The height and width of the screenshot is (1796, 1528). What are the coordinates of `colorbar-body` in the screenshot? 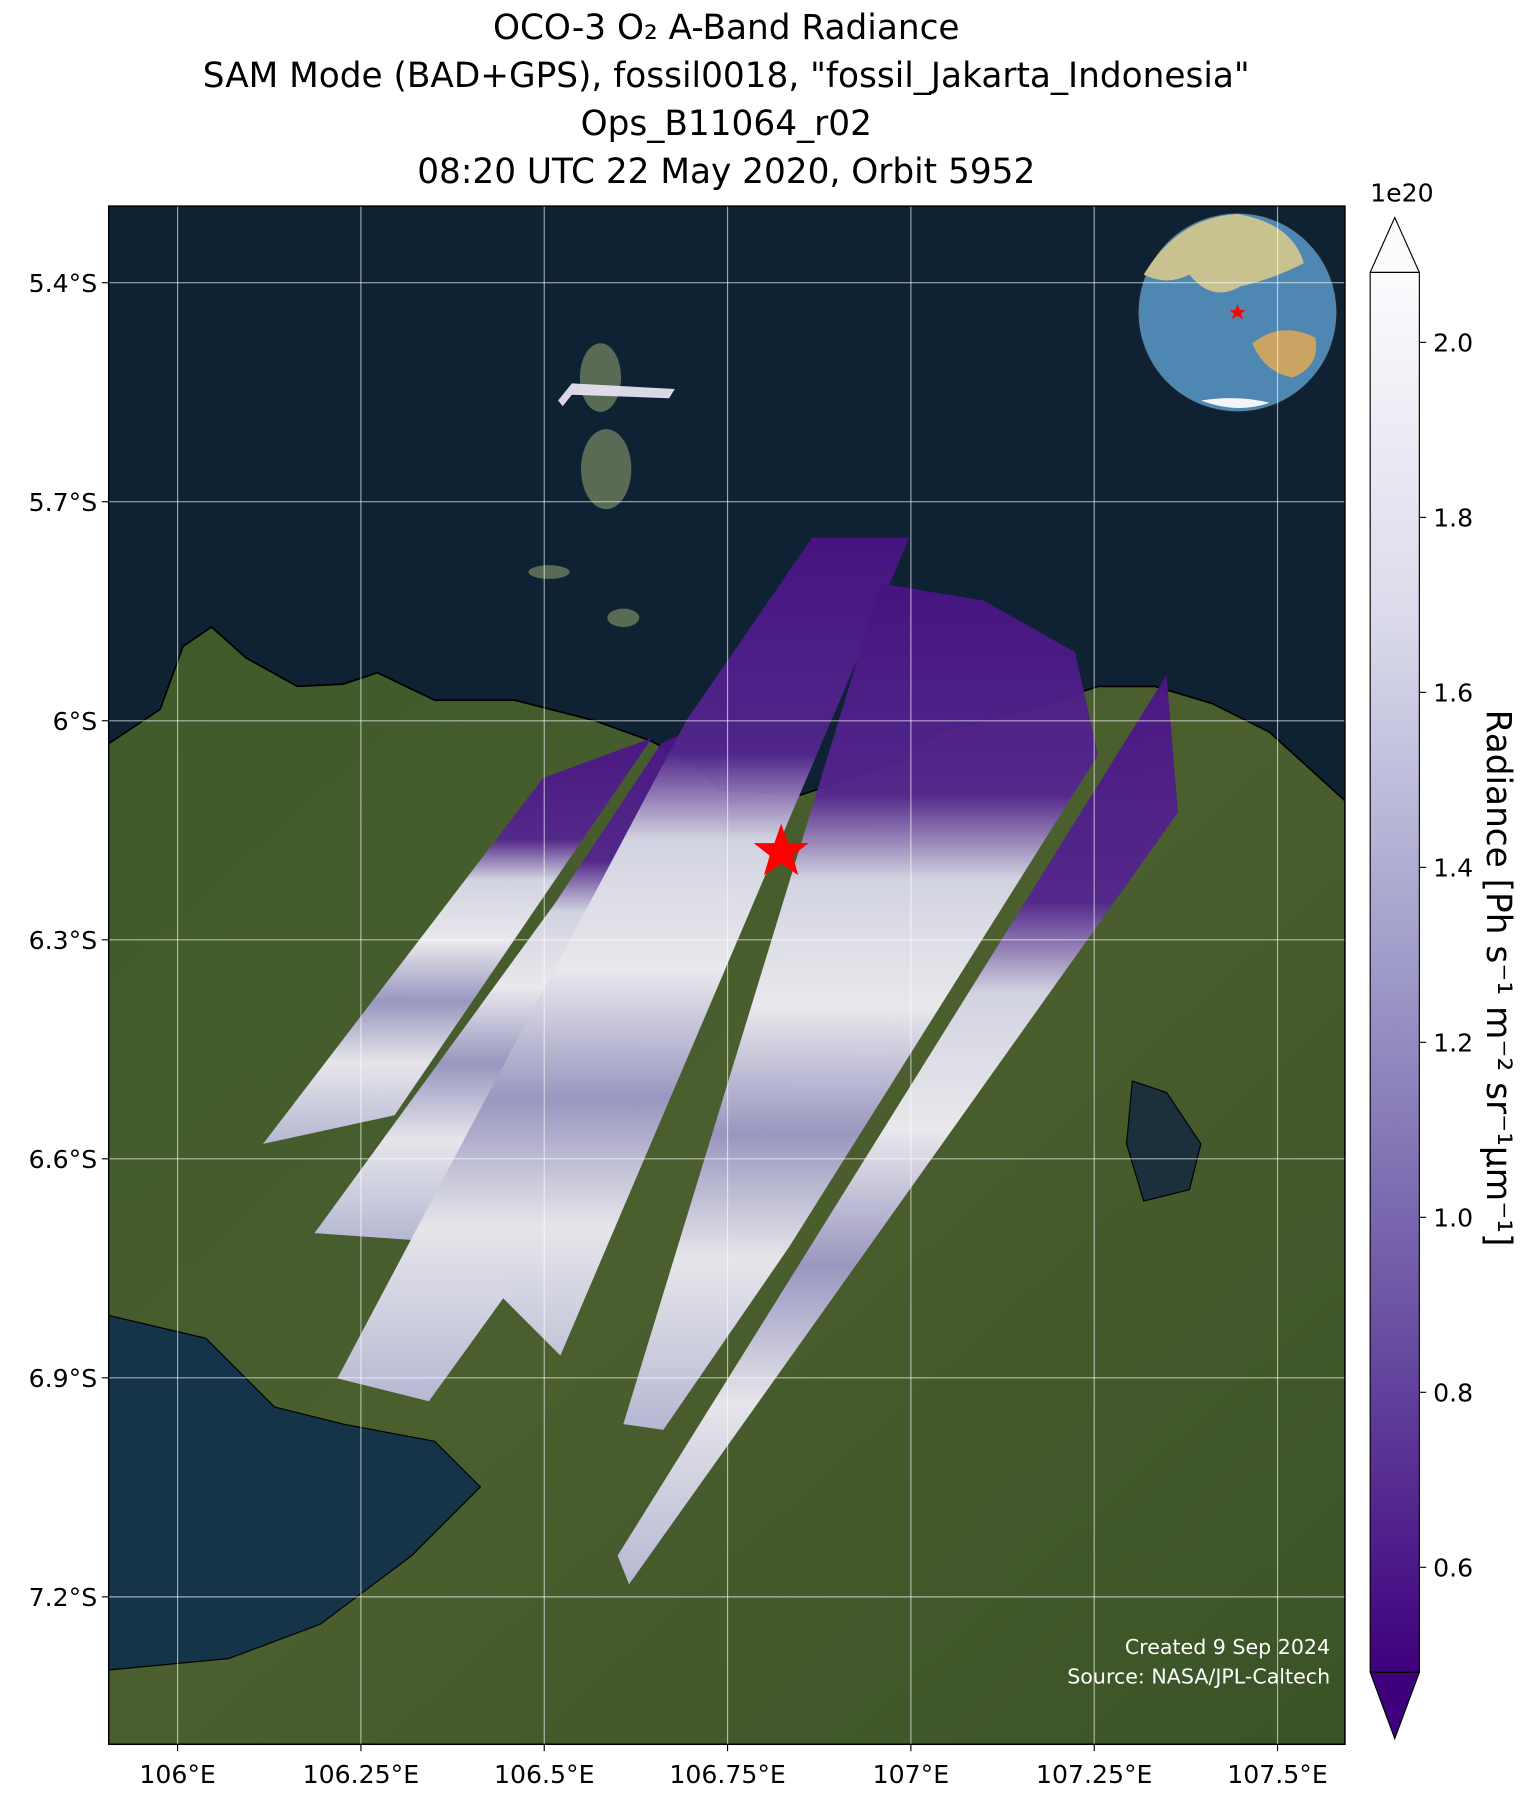 It's located at (1395, 972).